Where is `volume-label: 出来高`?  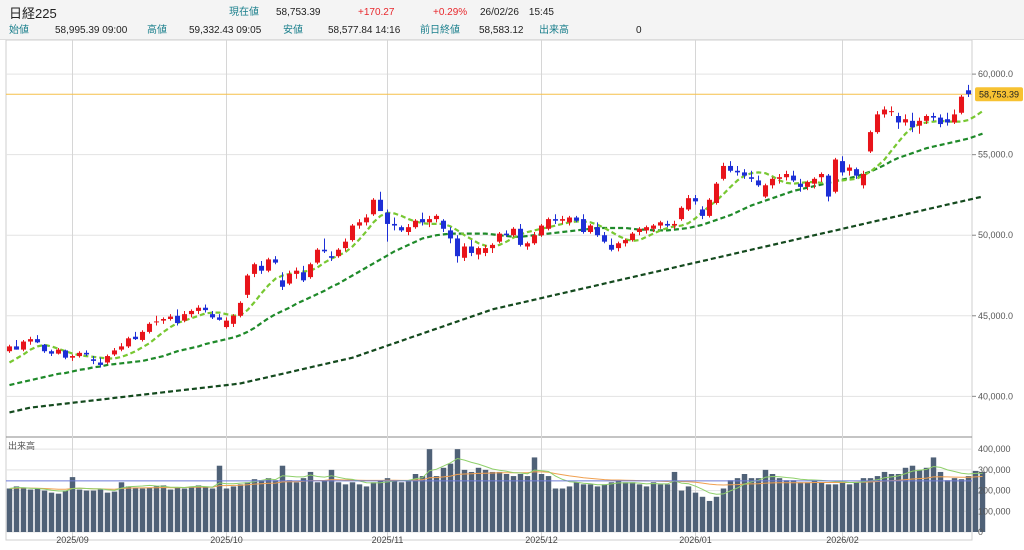 volume-label: 出来高 is located at coordinates (554, 30).